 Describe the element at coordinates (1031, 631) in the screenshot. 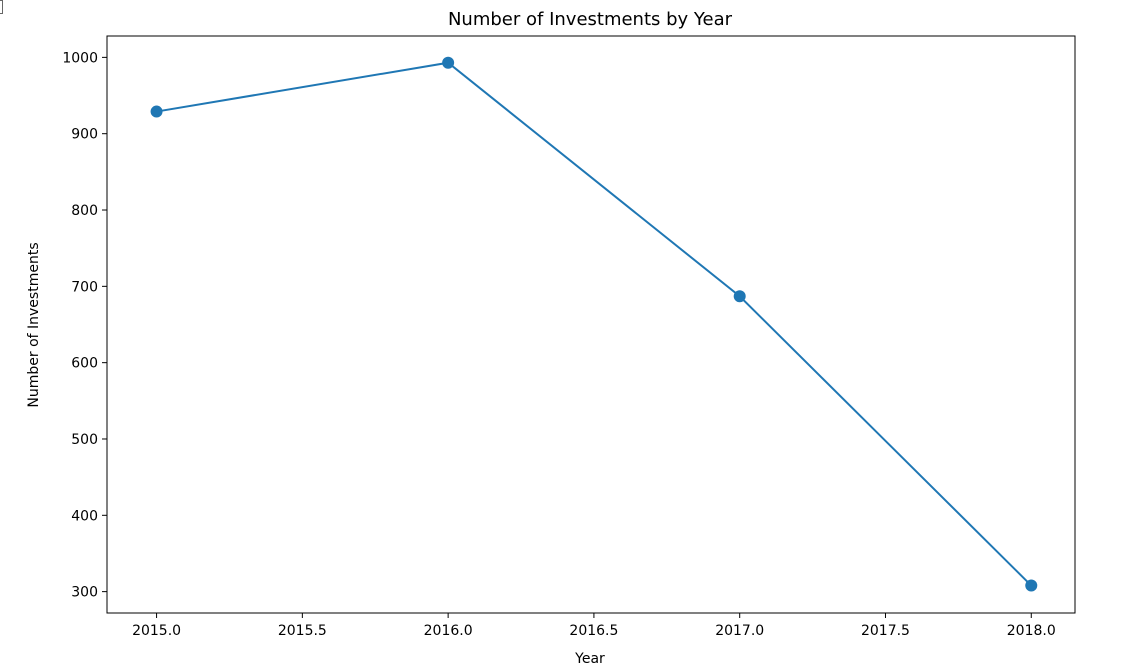

I see `x-tick-label: 2018.0` at that location.